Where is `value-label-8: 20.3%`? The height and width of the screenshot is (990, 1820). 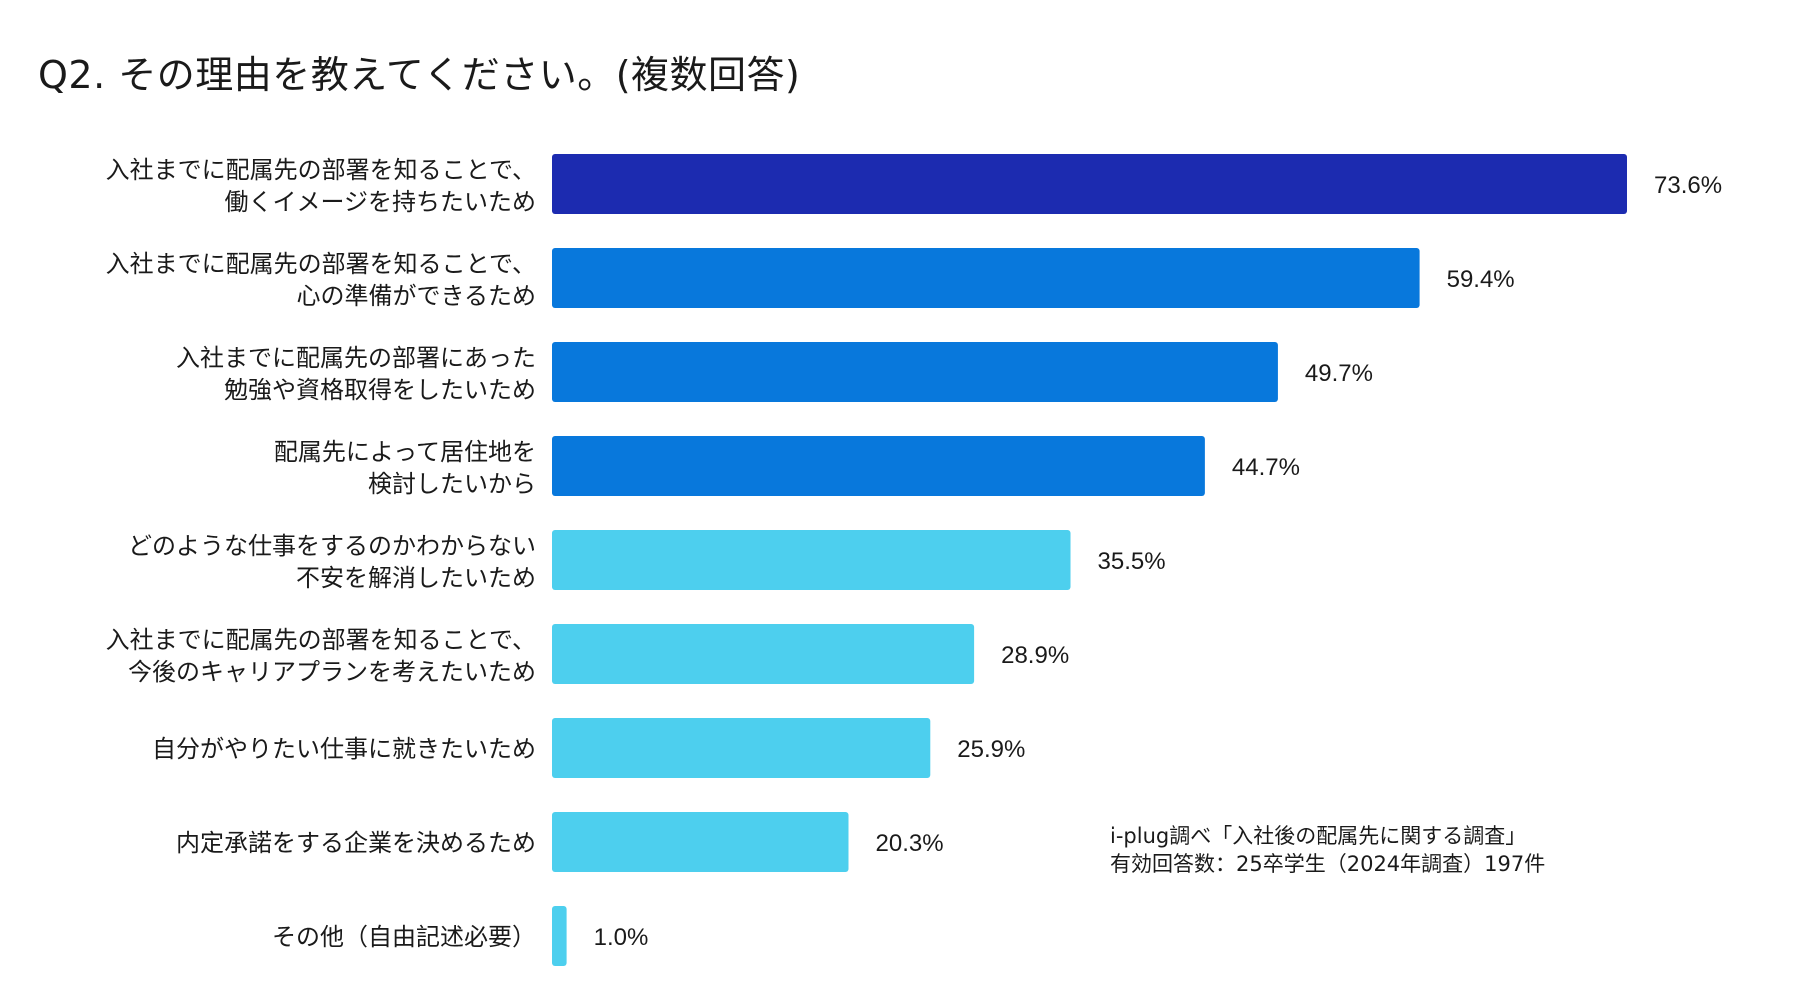
value-label-8: 20.3% is located at coordinates (910, 843).